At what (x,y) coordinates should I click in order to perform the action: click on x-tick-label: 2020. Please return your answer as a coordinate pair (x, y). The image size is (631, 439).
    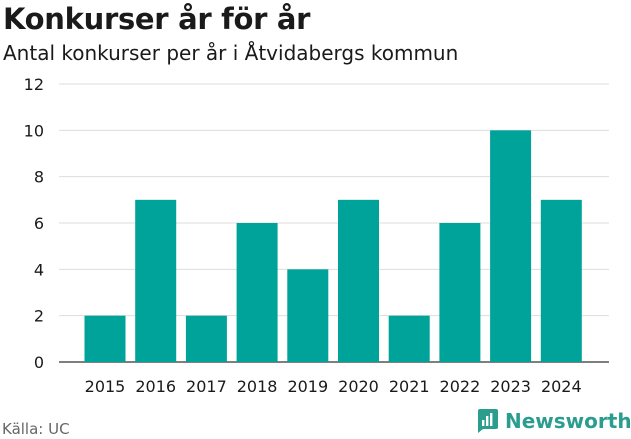
    Looking at the image, I should click on (358, 386).